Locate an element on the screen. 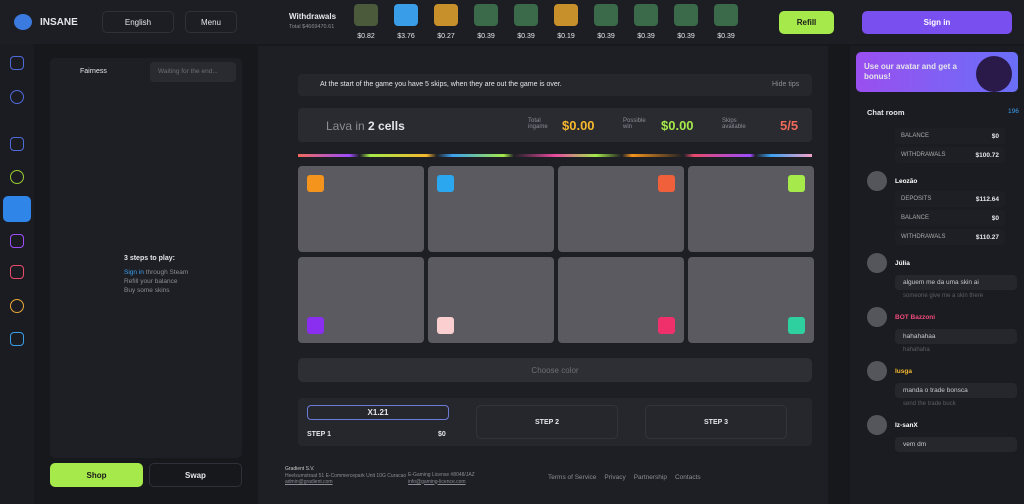 The height and width of the screenshot is (504, 1024). shop-button: Shop is located at coordinates (96, 475).